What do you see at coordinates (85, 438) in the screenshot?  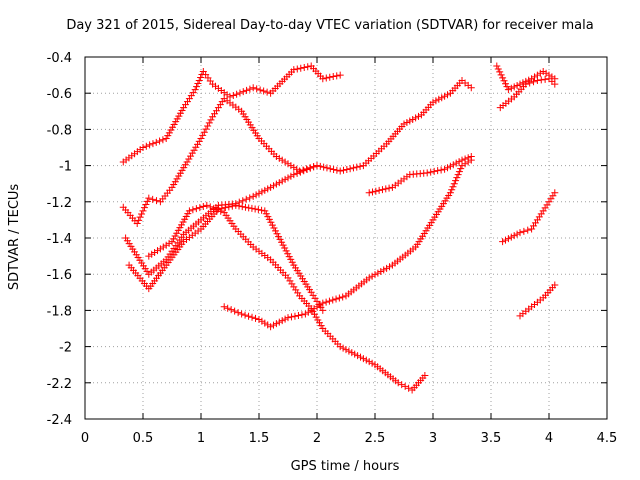 I see `x-tick-label: 0` at bounding box center [85, 438].